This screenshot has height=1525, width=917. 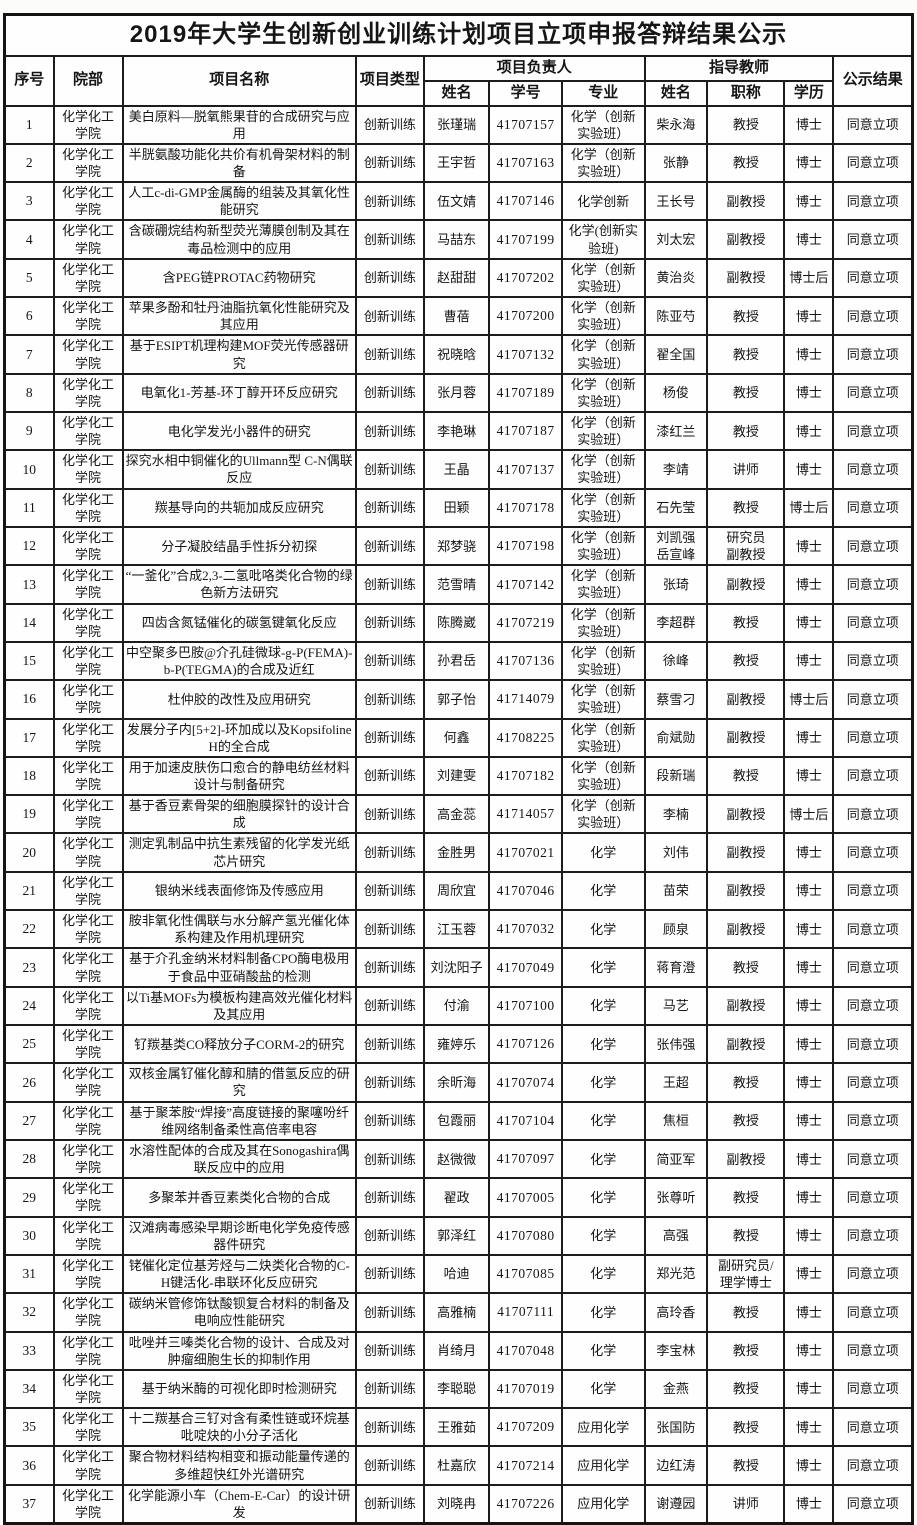 I want to click on cell-name: 赵微微, so click(x=456, y=1159).